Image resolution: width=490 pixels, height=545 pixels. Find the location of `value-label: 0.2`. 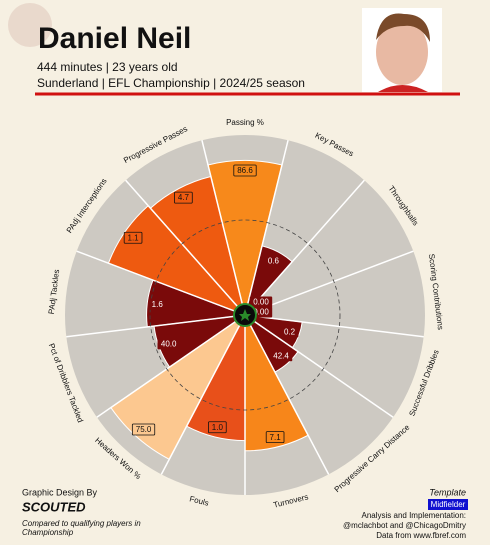

value-label: 0.2 is located at coordinates (290, 331).